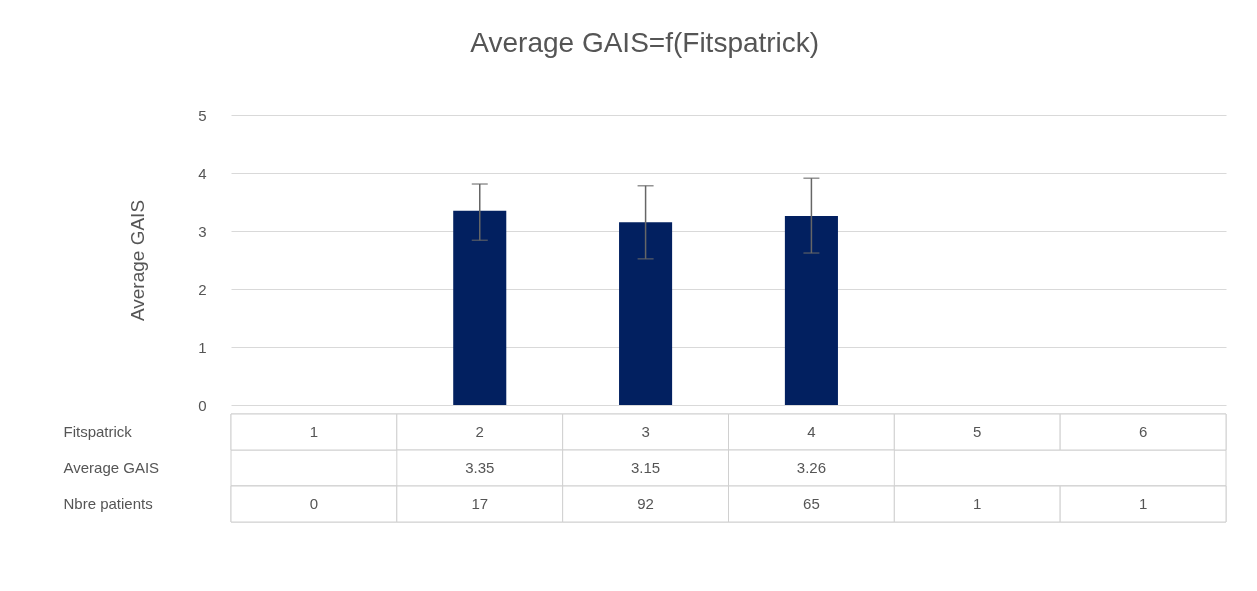 This screenshot has width=1257, height=591. I want to click on data-label: 3.26, so click(811, 467).